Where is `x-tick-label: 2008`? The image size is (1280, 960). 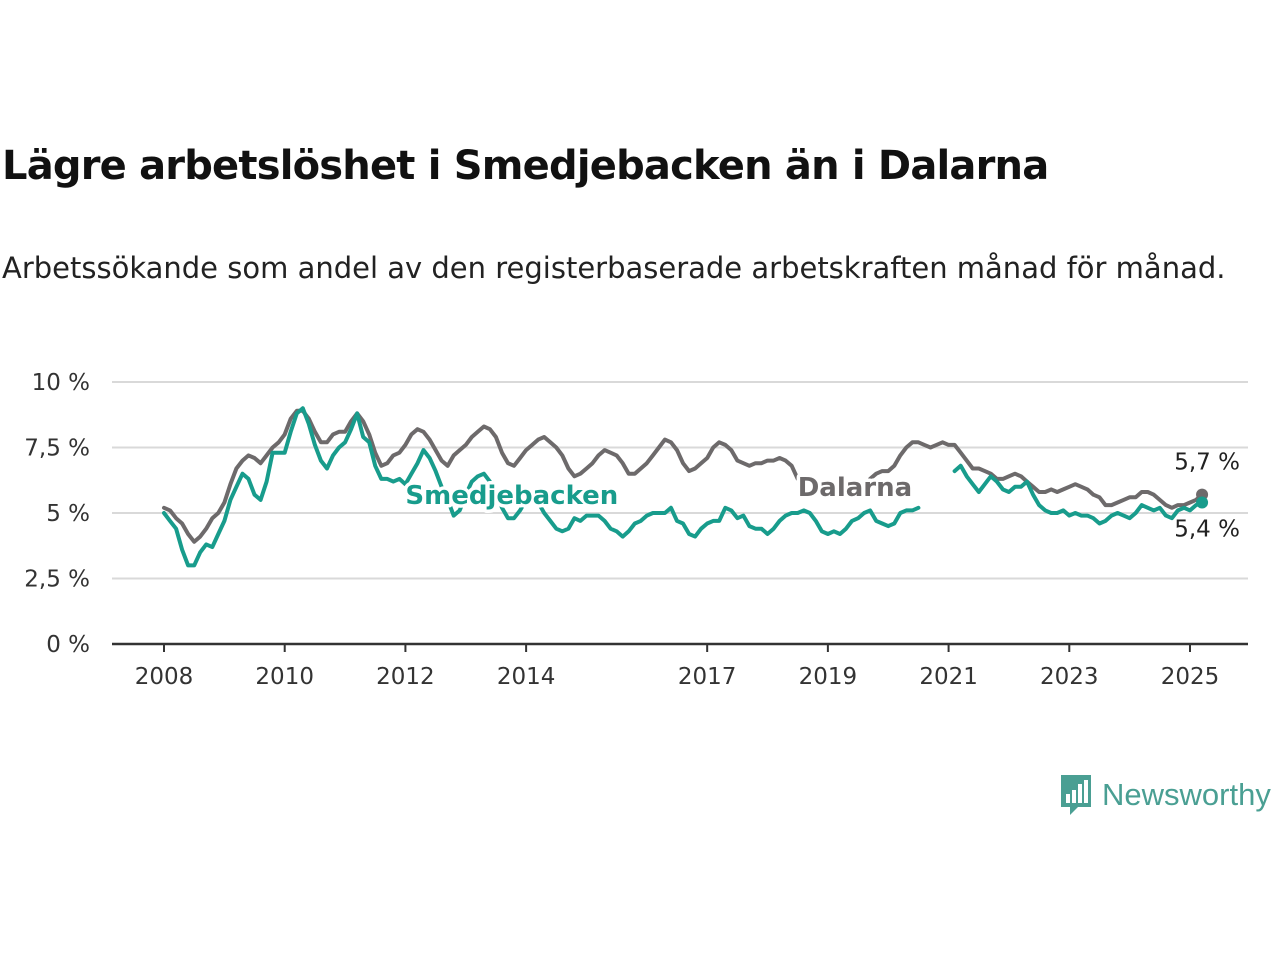
x-tick-label: 2008 is located at coordinates (164, 677).